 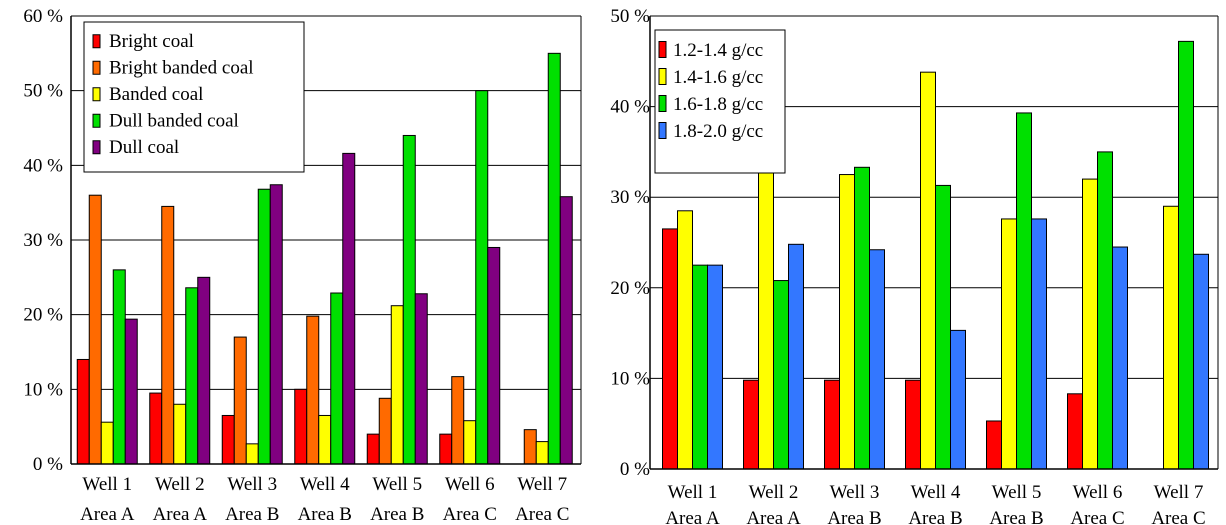 I want to click on chart1-xtick-well-label: Well 4, so click(x=325, y=484).